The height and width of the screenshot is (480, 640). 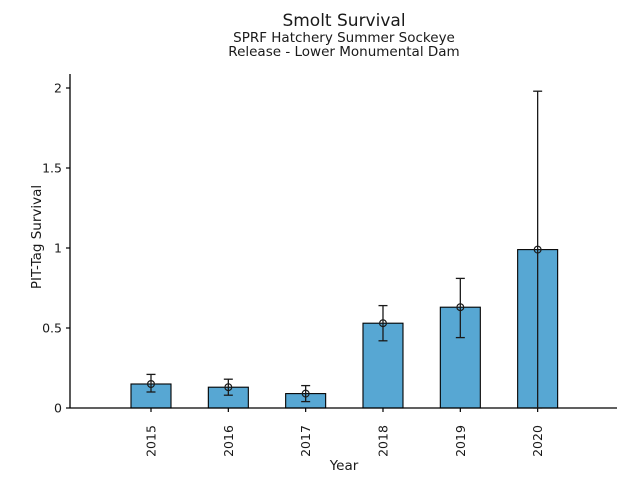 I want to click on chart-subtitle-line1: SPRF Hatchery Summer Sockeye, so click(x=344, y=38).